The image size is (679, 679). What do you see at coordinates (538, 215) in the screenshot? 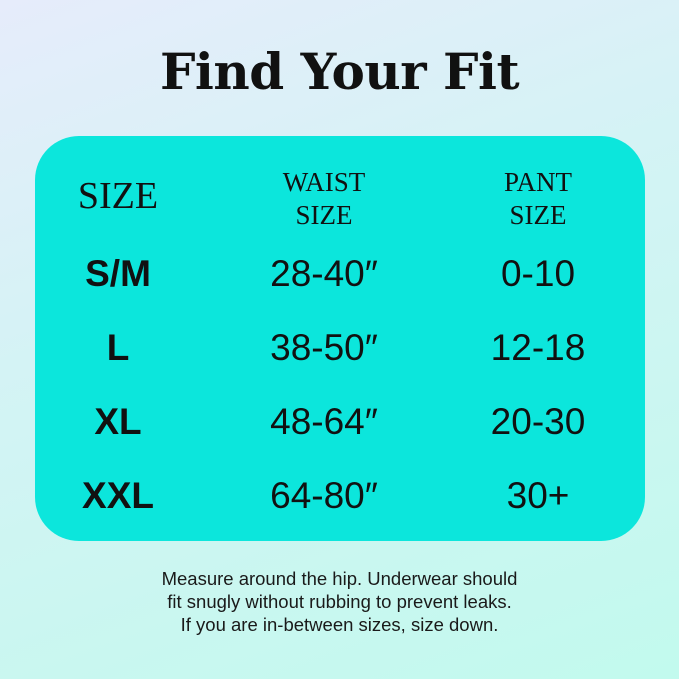
I see `header-pant-line2: SIZE` at bounding box center [538, 215].